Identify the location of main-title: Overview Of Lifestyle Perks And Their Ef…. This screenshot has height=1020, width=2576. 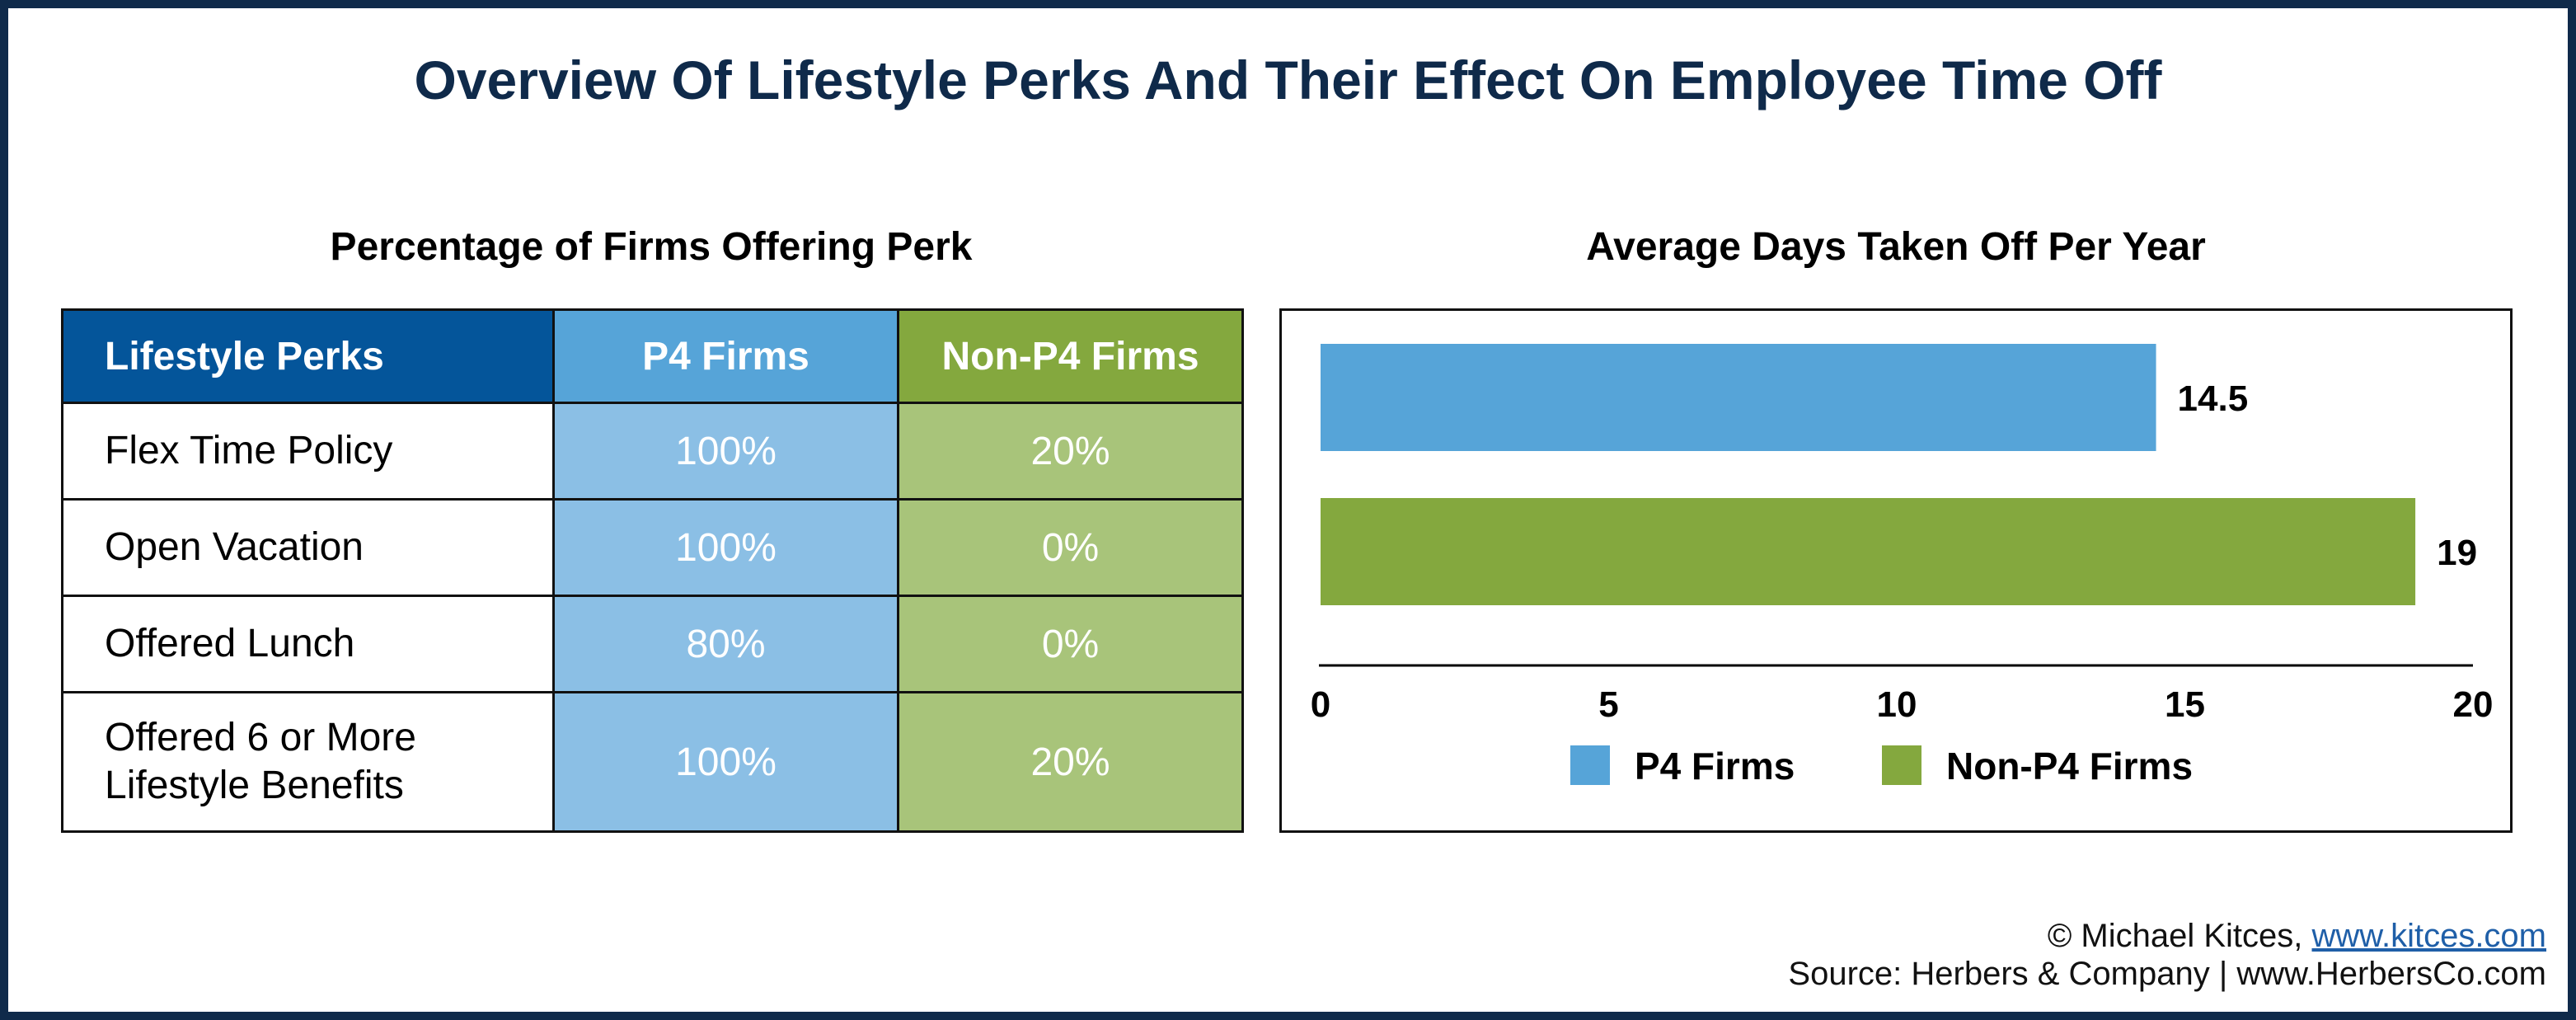
(1288, 79).